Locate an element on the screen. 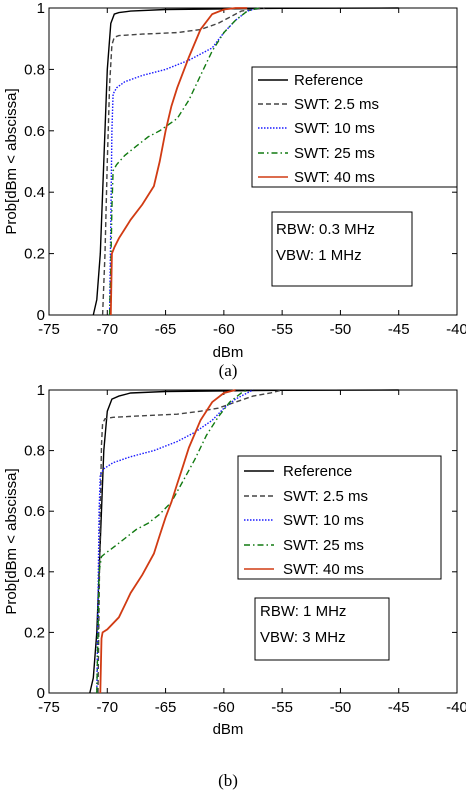  panel-caption: (b) is located at coordinates (228, 780).